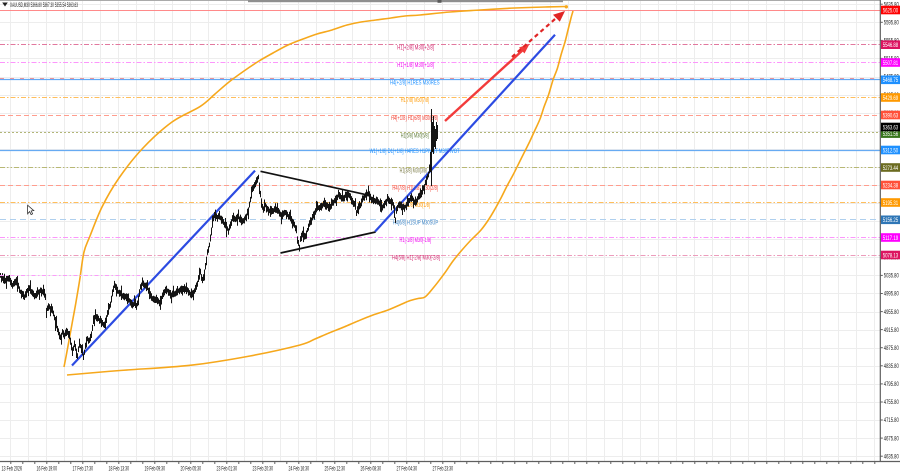  I want to click on svg-text: 4755.80, so click(891, 403).